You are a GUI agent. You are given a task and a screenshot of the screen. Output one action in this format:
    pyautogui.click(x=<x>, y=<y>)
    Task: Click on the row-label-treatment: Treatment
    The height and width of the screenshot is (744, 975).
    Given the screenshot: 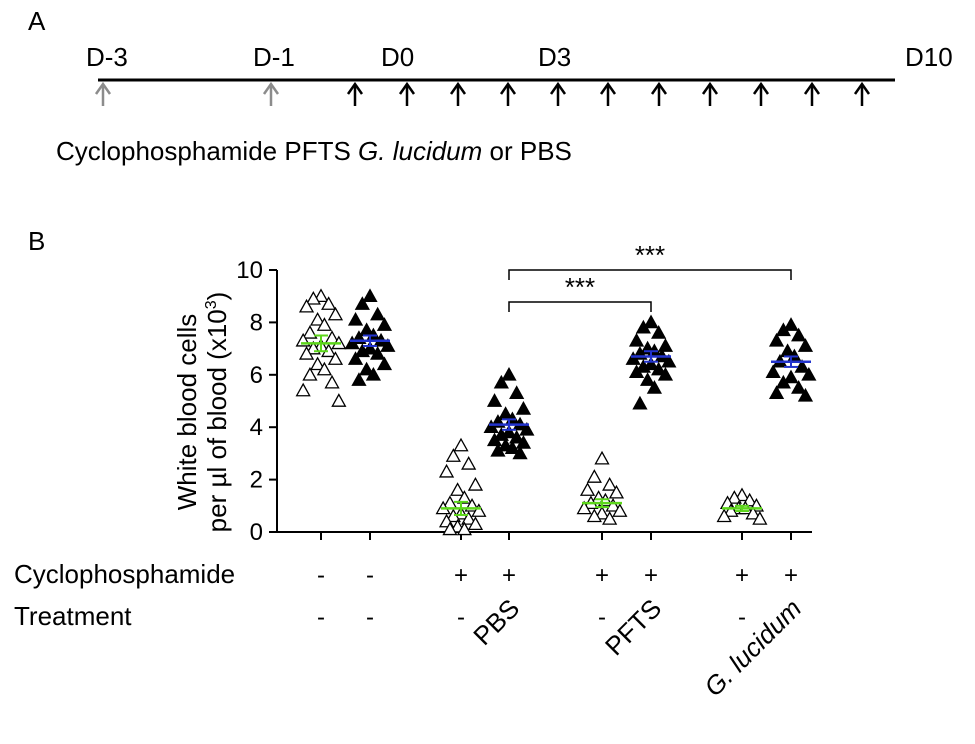 What is the action you would take?
    pyautogui.click(x=73, y=616)
    